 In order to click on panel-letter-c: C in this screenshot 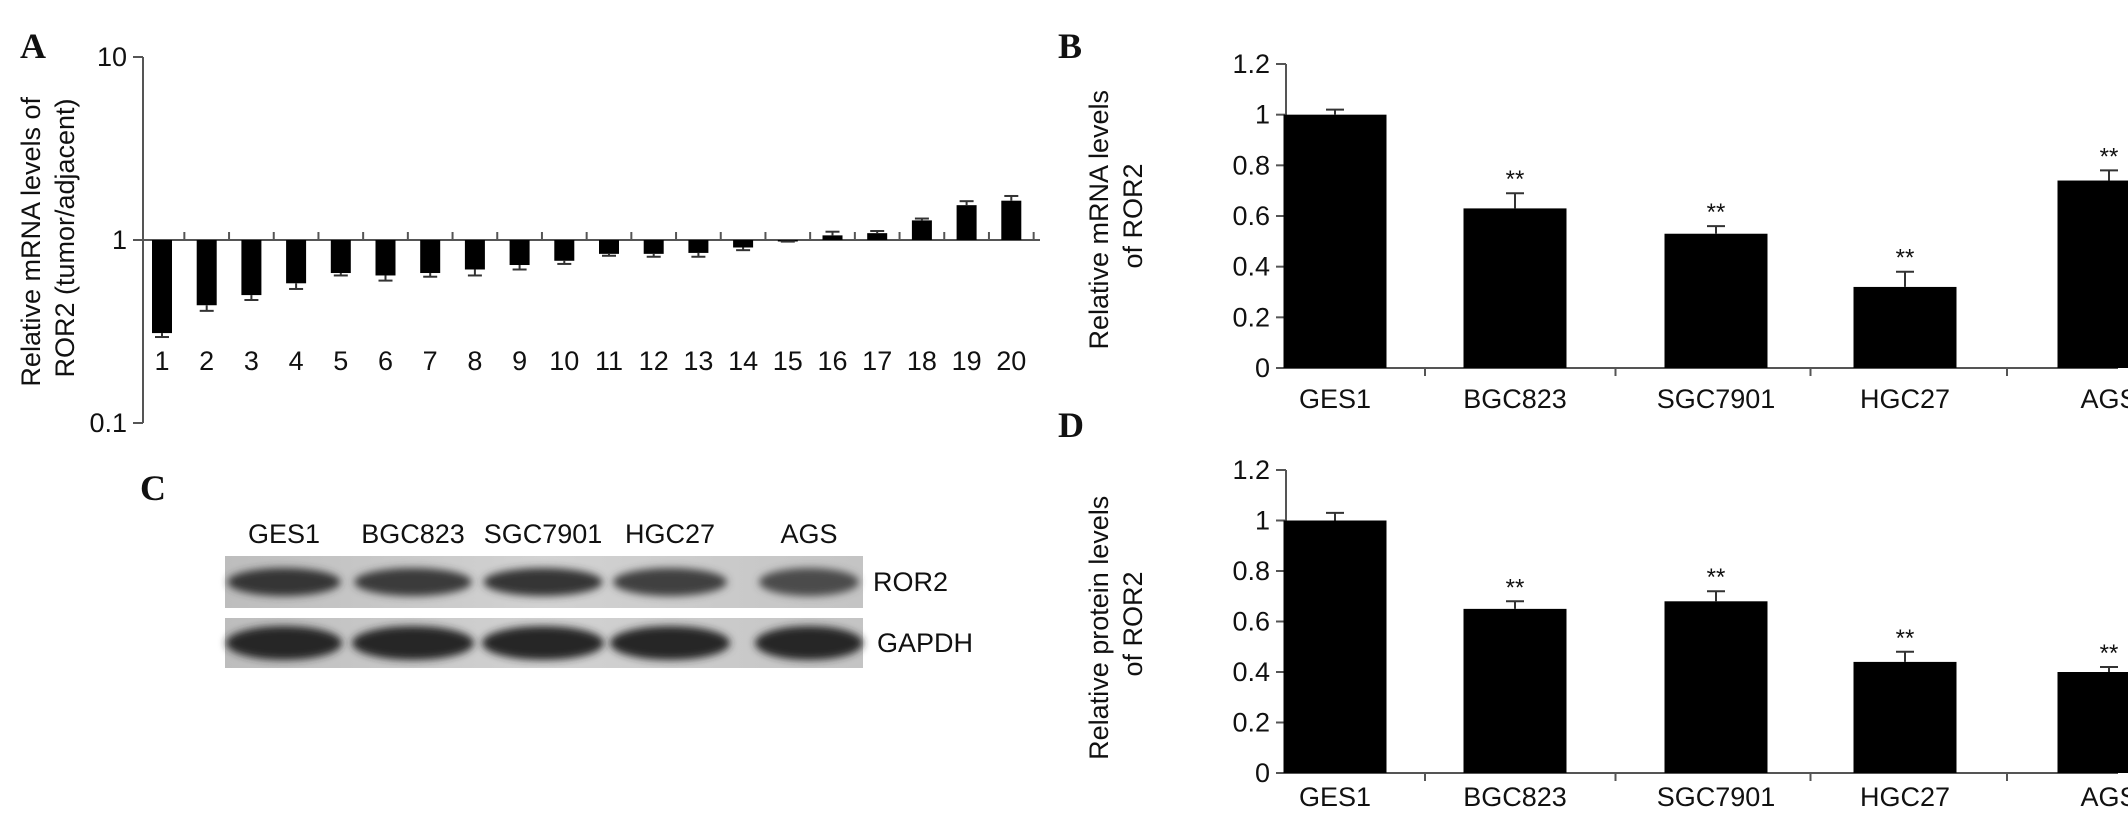, I will do `click(153, 488)`.